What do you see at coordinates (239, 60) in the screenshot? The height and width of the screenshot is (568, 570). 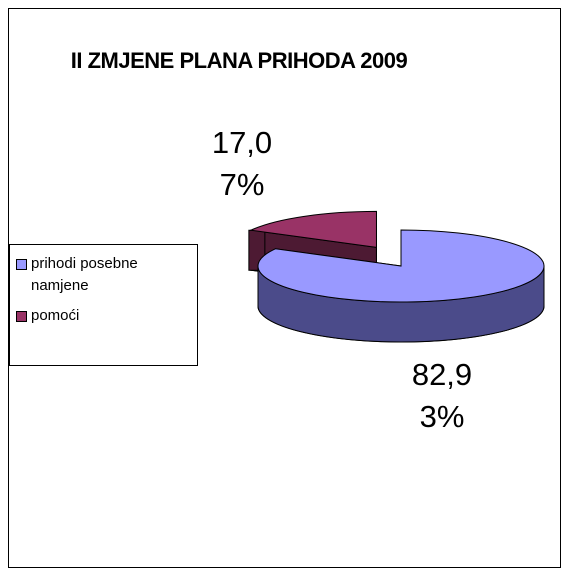 I see `chart-title: II ZMJENE PLANA PRIHODA 2009` at bounding box center [239, 60].